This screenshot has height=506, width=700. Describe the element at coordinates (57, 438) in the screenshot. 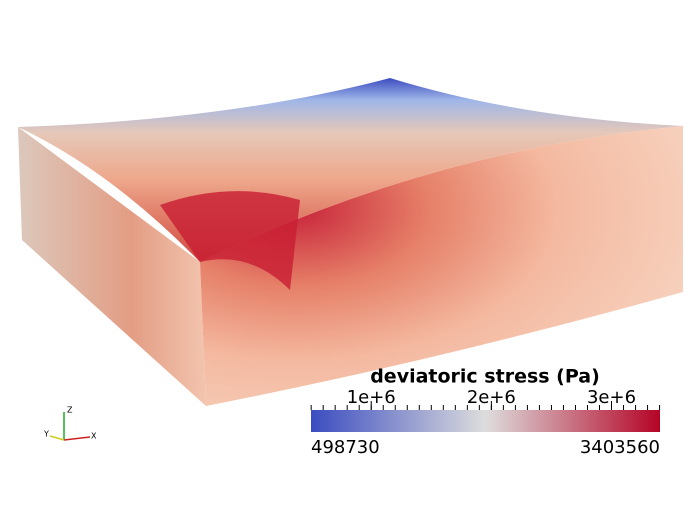

I see `y-axis` at that location.